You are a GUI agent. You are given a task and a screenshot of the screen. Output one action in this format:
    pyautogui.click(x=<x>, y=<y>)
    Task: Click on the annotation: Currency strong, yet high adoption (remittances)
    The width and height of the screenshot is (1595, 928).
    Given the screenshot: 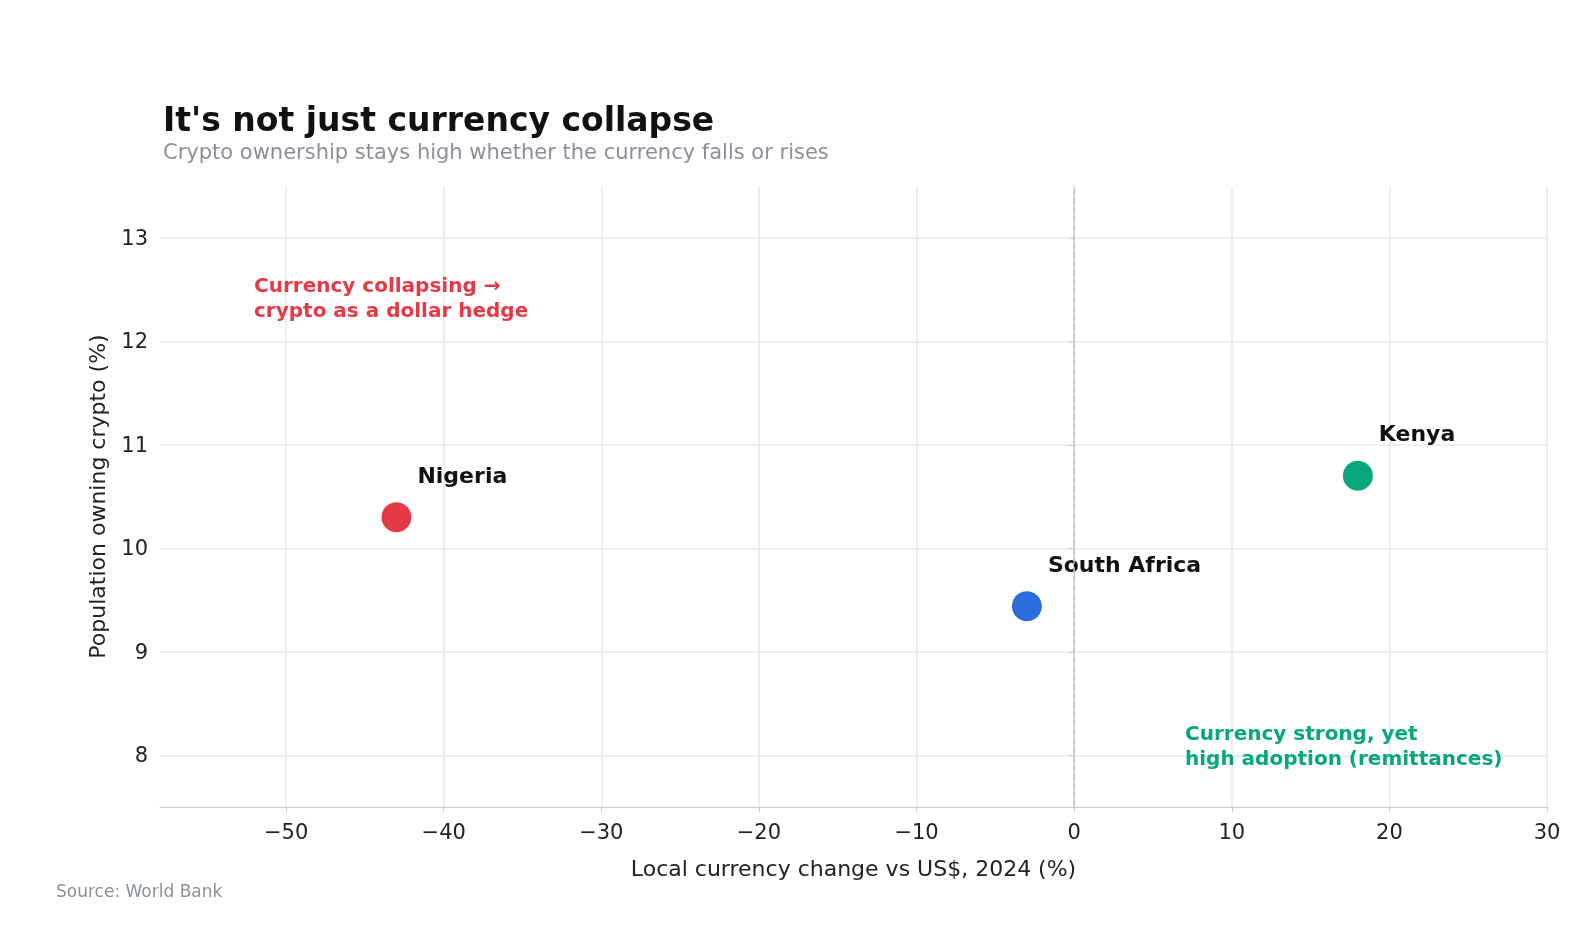 What is the action you would take?
    pyautogui.click(x=1344, y=745)
    